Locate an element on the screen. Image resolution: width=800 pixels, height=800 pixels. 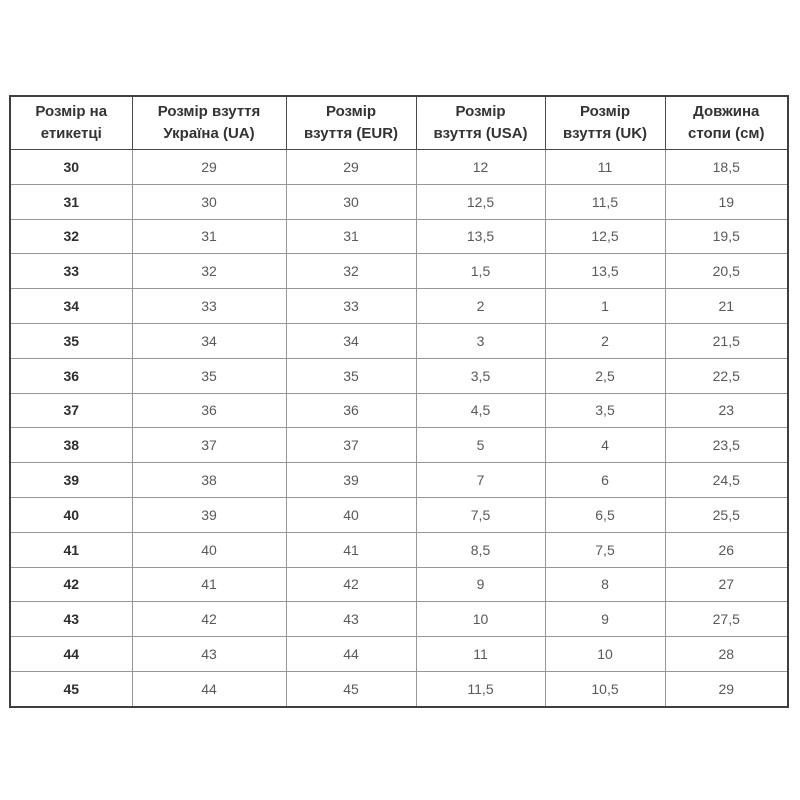
ua-size-cell: 41 is located at coordinates (209, 584).